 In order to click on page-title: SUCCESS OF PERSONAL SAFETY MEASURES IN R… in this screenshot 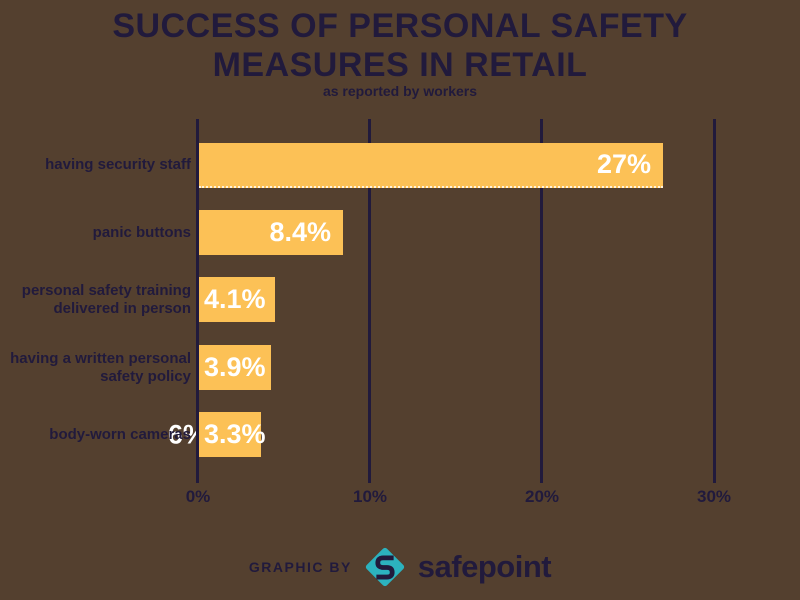, I will do `click(400, 46)`.